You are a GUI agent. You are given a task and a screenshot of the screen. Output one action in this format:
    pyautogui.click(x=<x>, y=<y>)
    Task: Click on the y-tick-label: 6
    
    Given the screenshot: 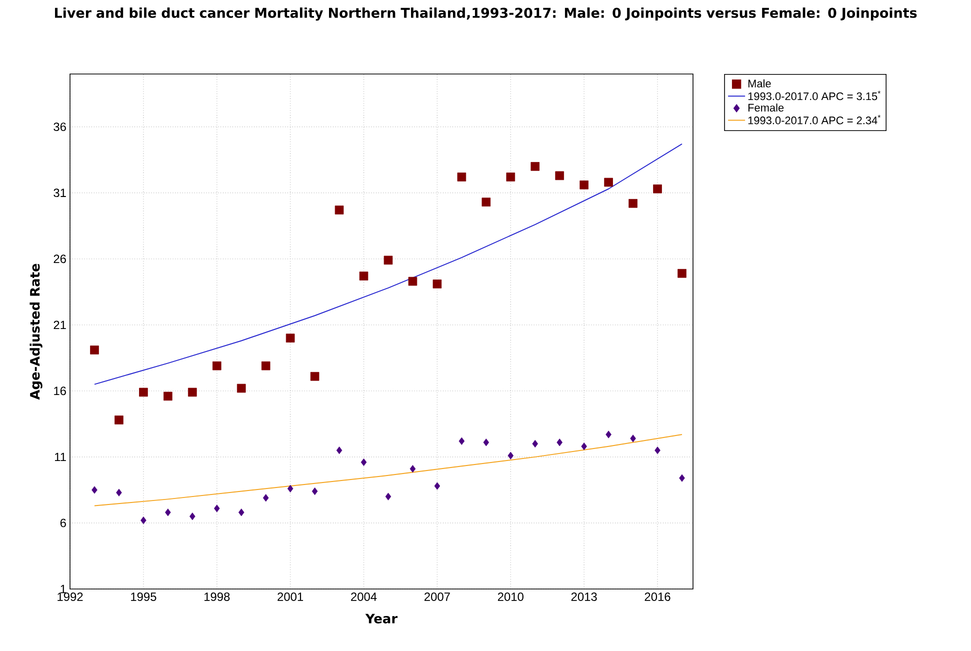 What is the action you would take?
    pyautogui.click(x=63, y=523)
    